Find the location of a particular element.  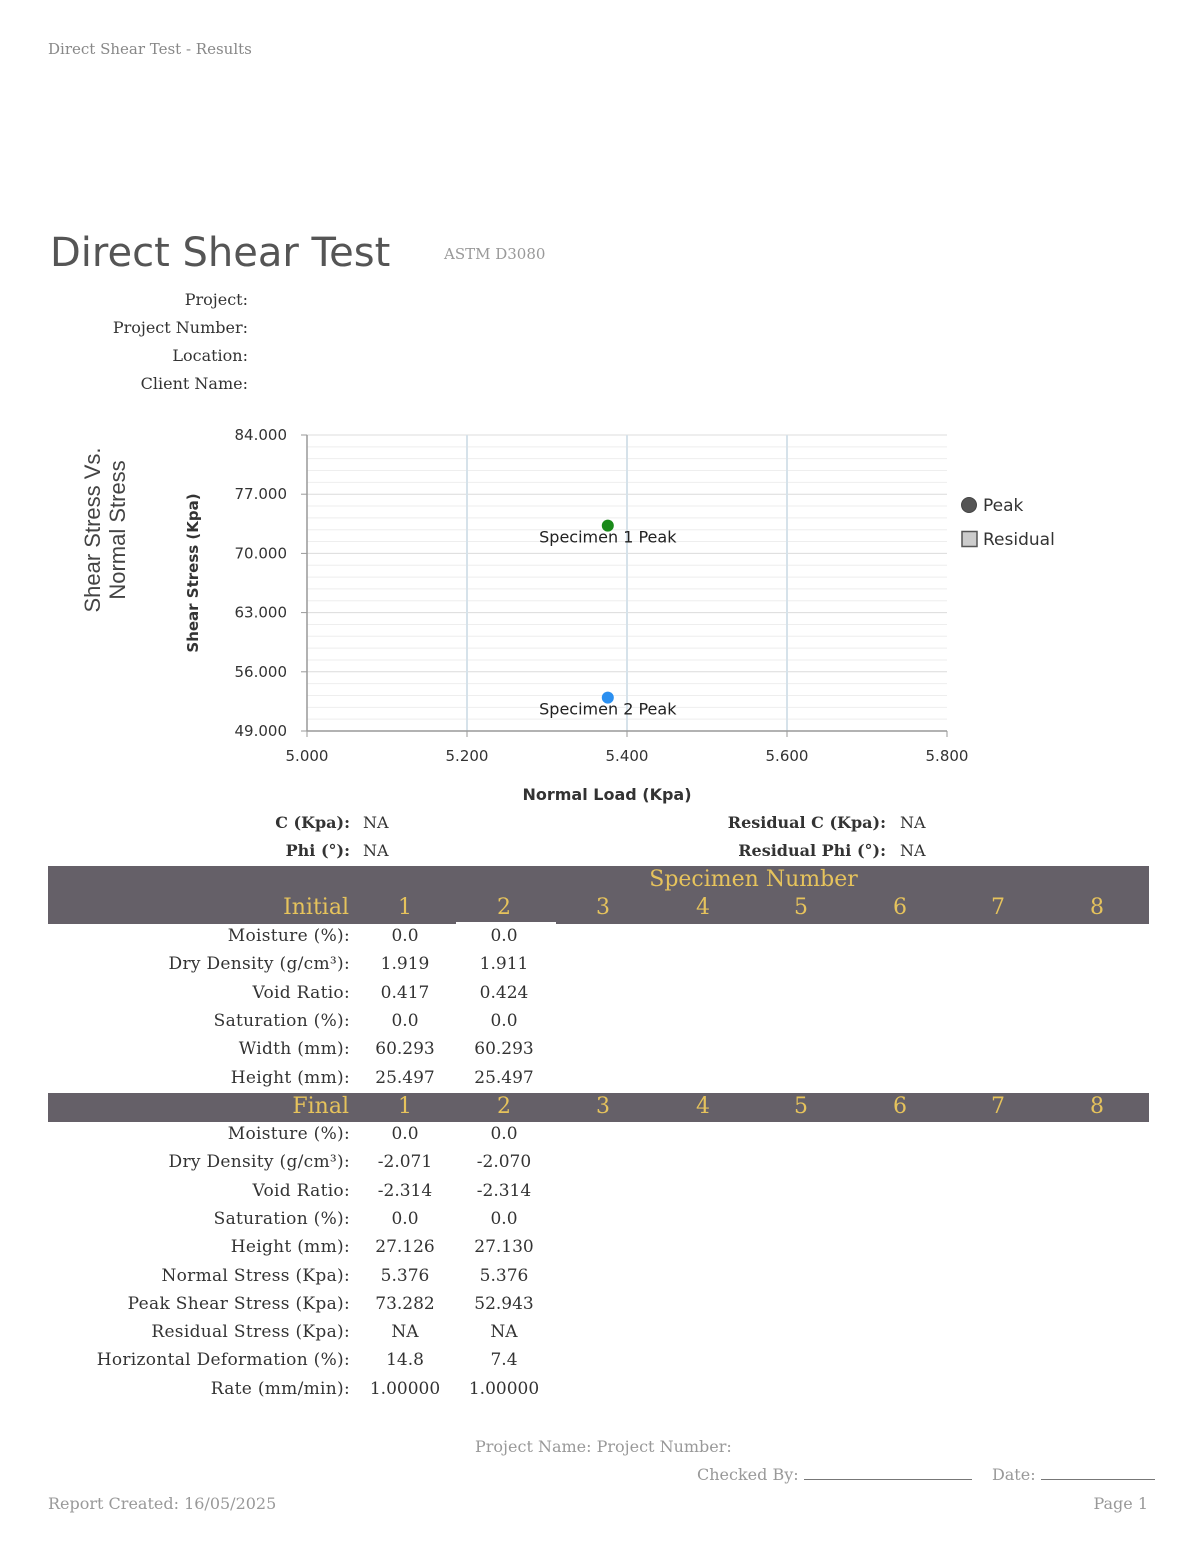

final-col-header-6: 6 is located at coordinates (900, 1106).